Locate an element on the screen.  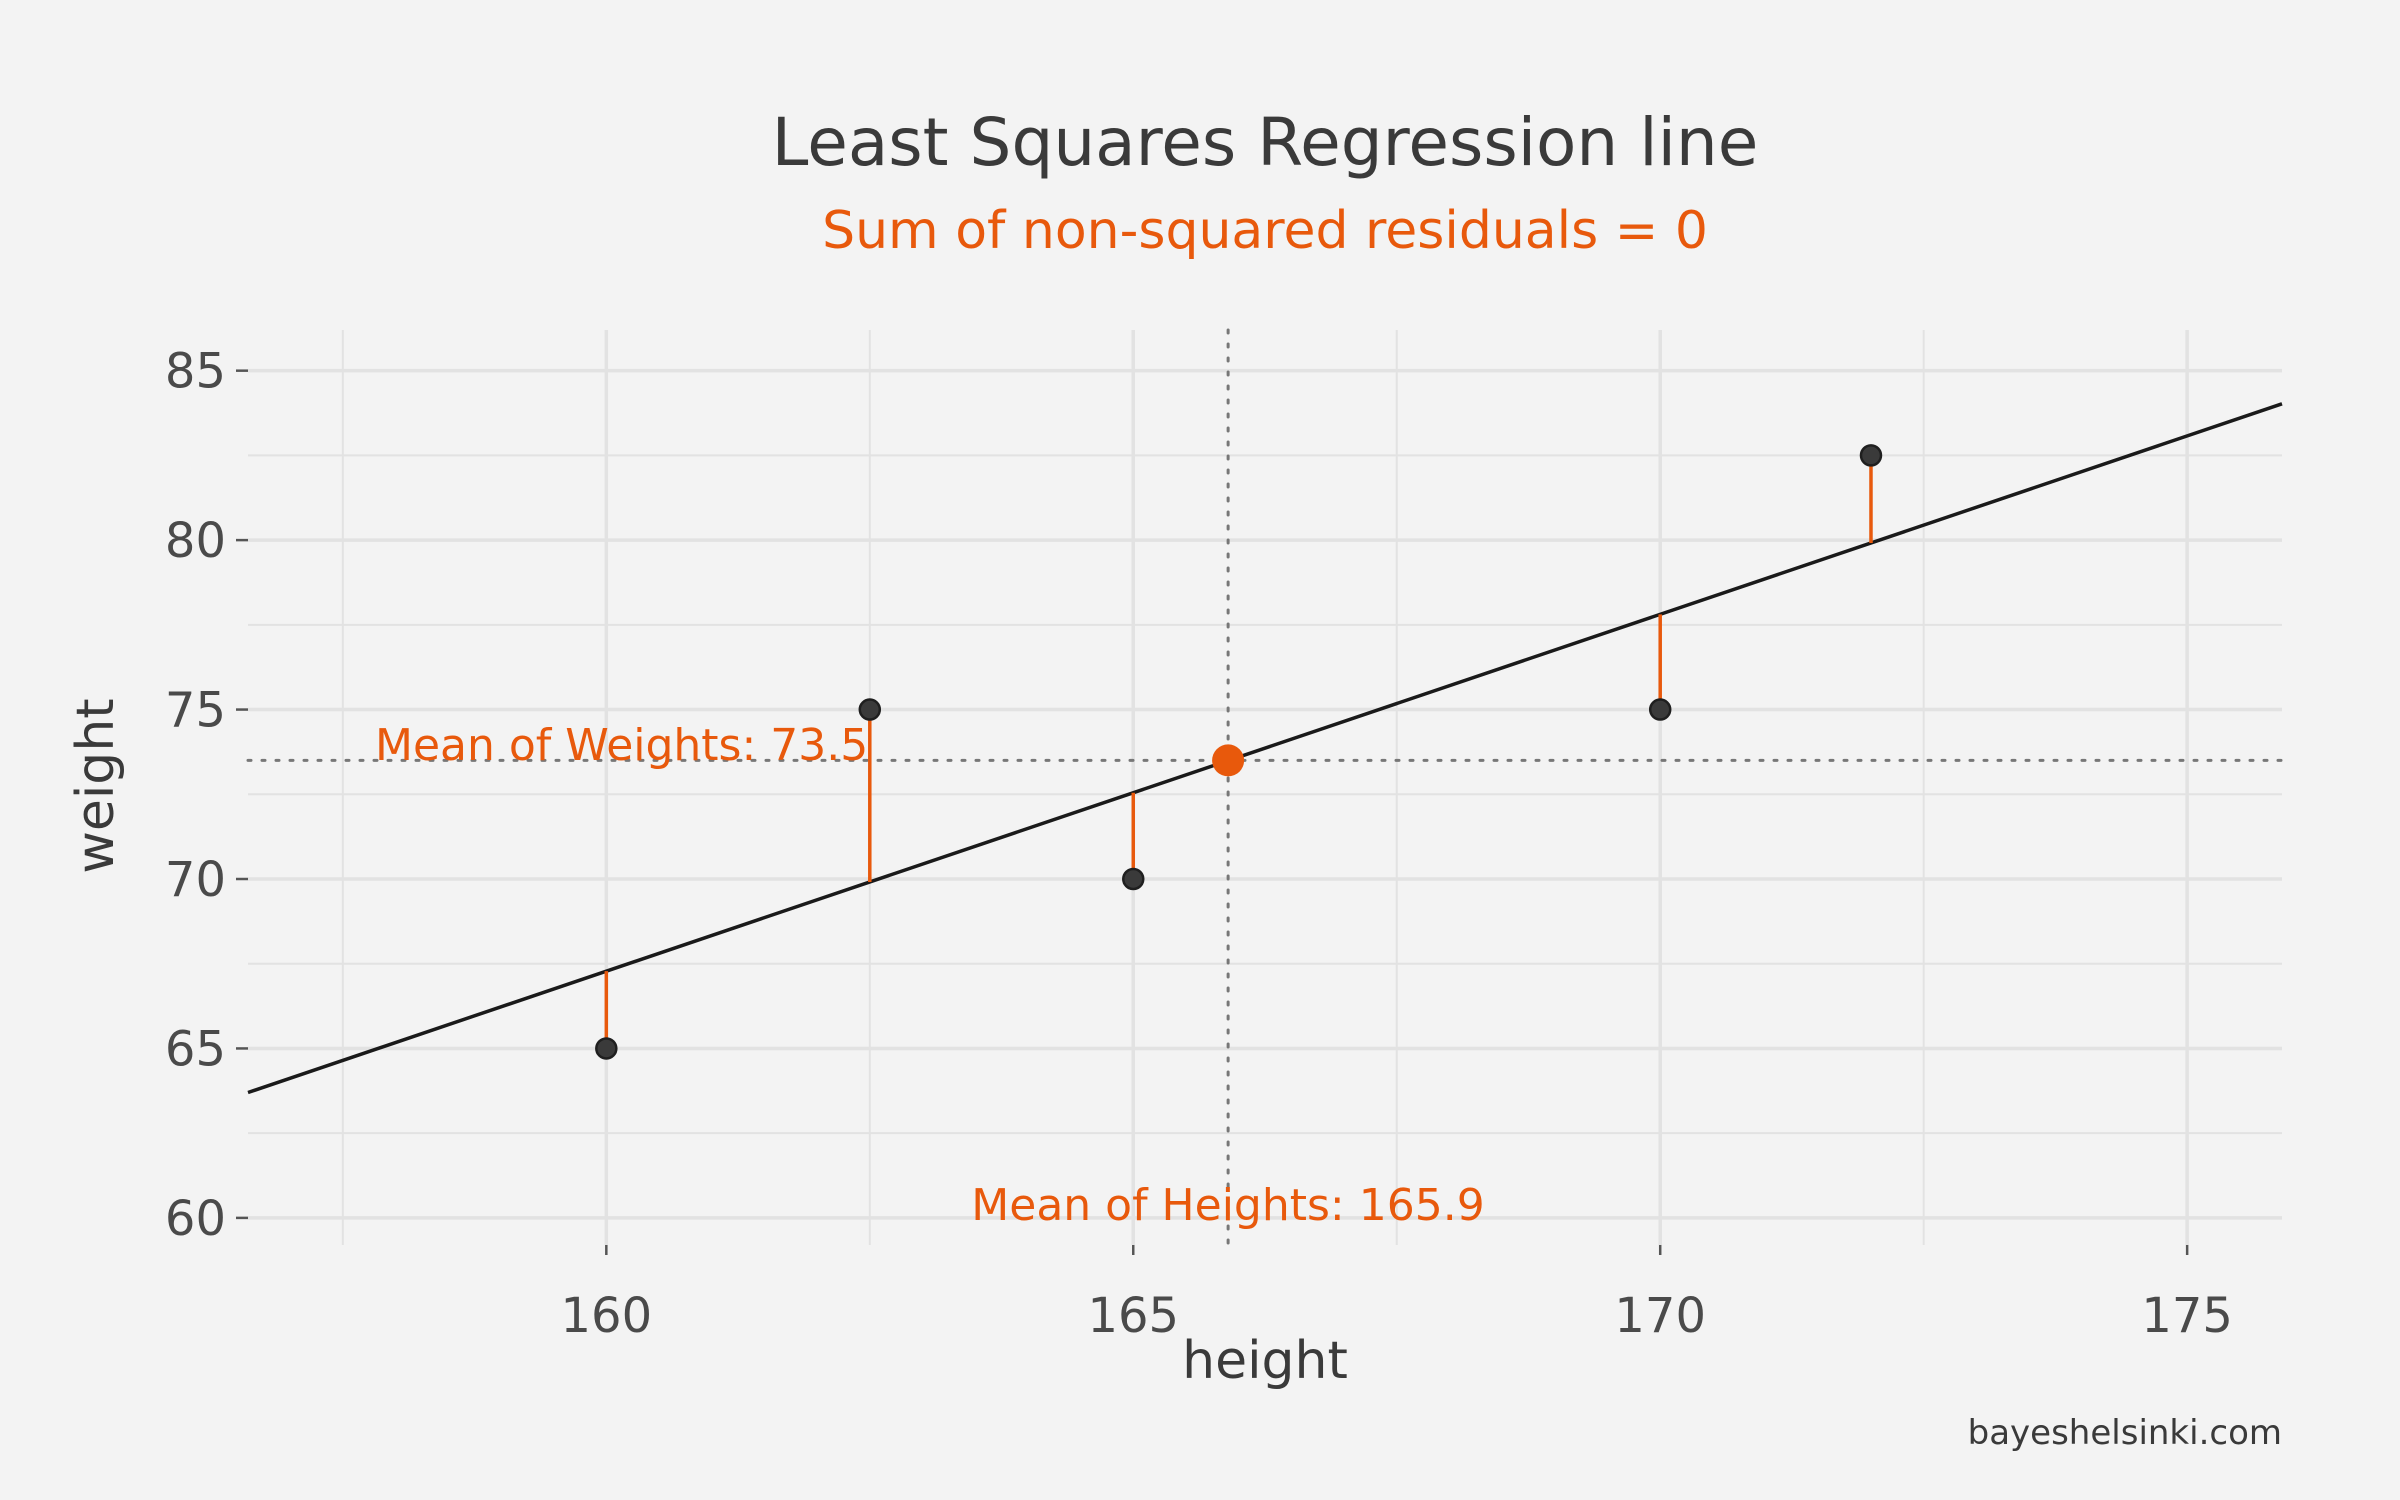
chart-subtitle: Sum of non-squared residuals = 0 is located at coordinates (1265, 231).